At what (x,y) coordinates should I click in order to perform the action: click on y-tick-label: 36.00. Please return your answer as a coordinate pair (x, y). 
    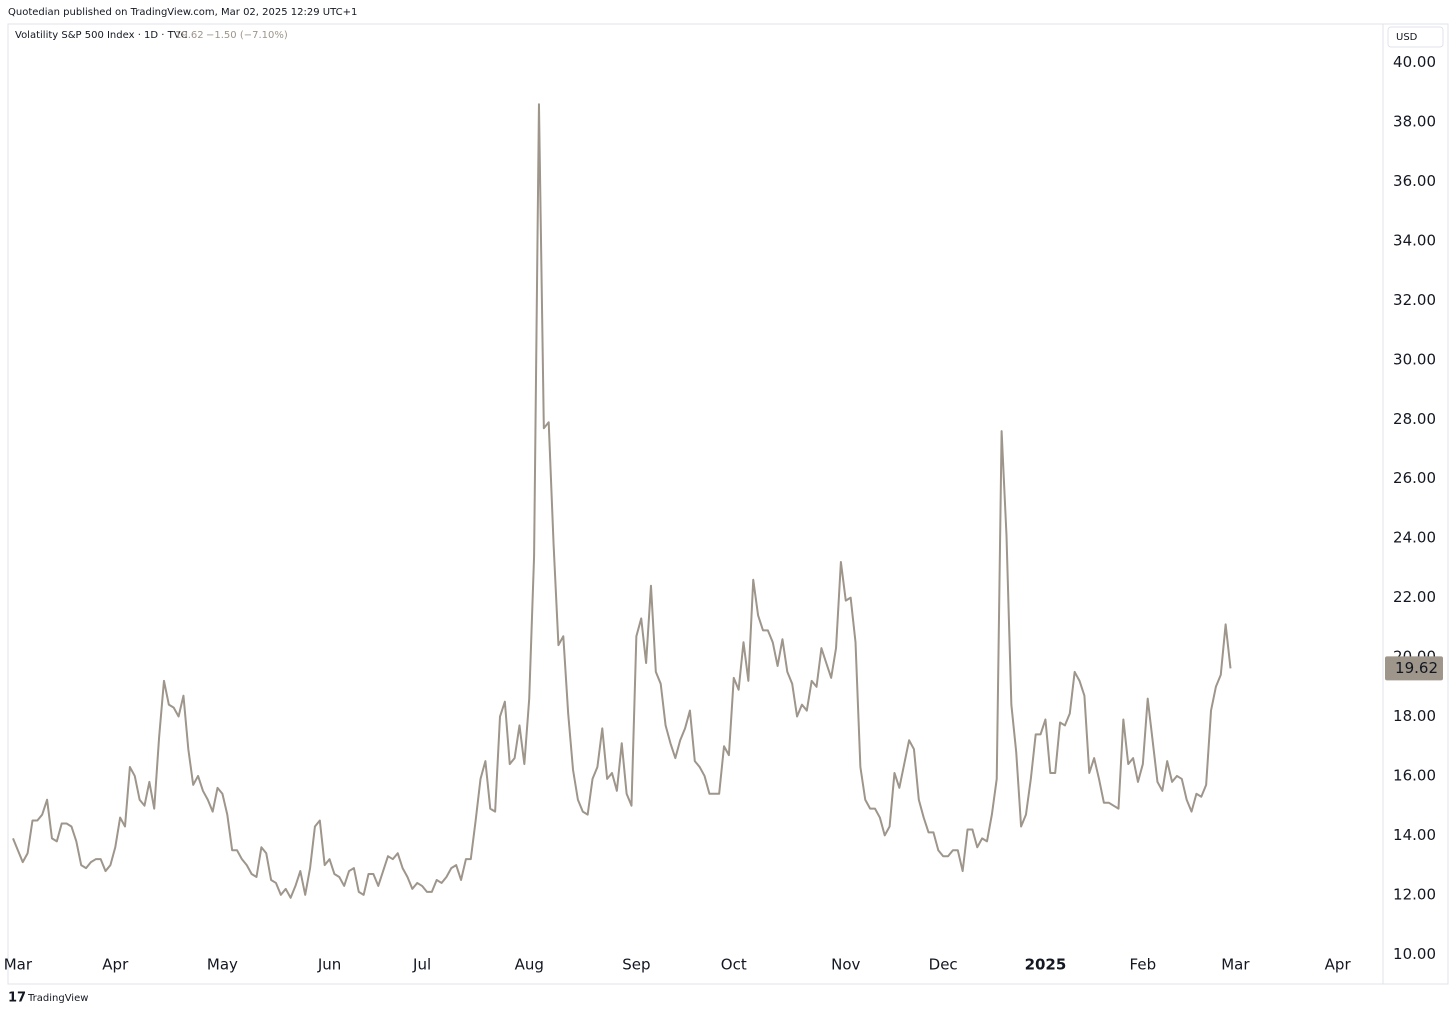
    Looking at the image, I should click on (1414, 181).